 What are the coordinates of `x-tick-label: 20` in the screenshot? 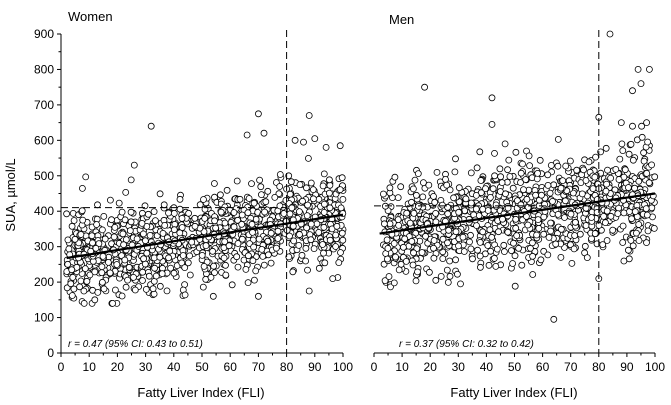 It's located at (118, 367).